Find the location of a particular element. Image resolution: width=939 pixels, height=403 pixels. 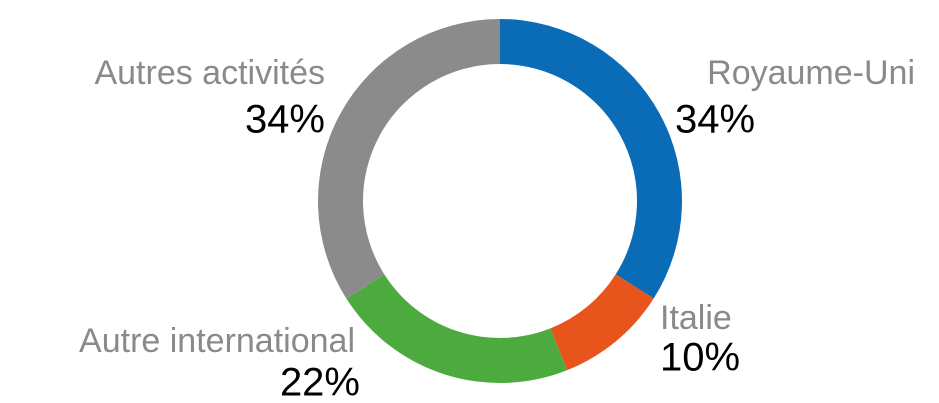

slice-label: Italie is located at coordinates (696, 318).